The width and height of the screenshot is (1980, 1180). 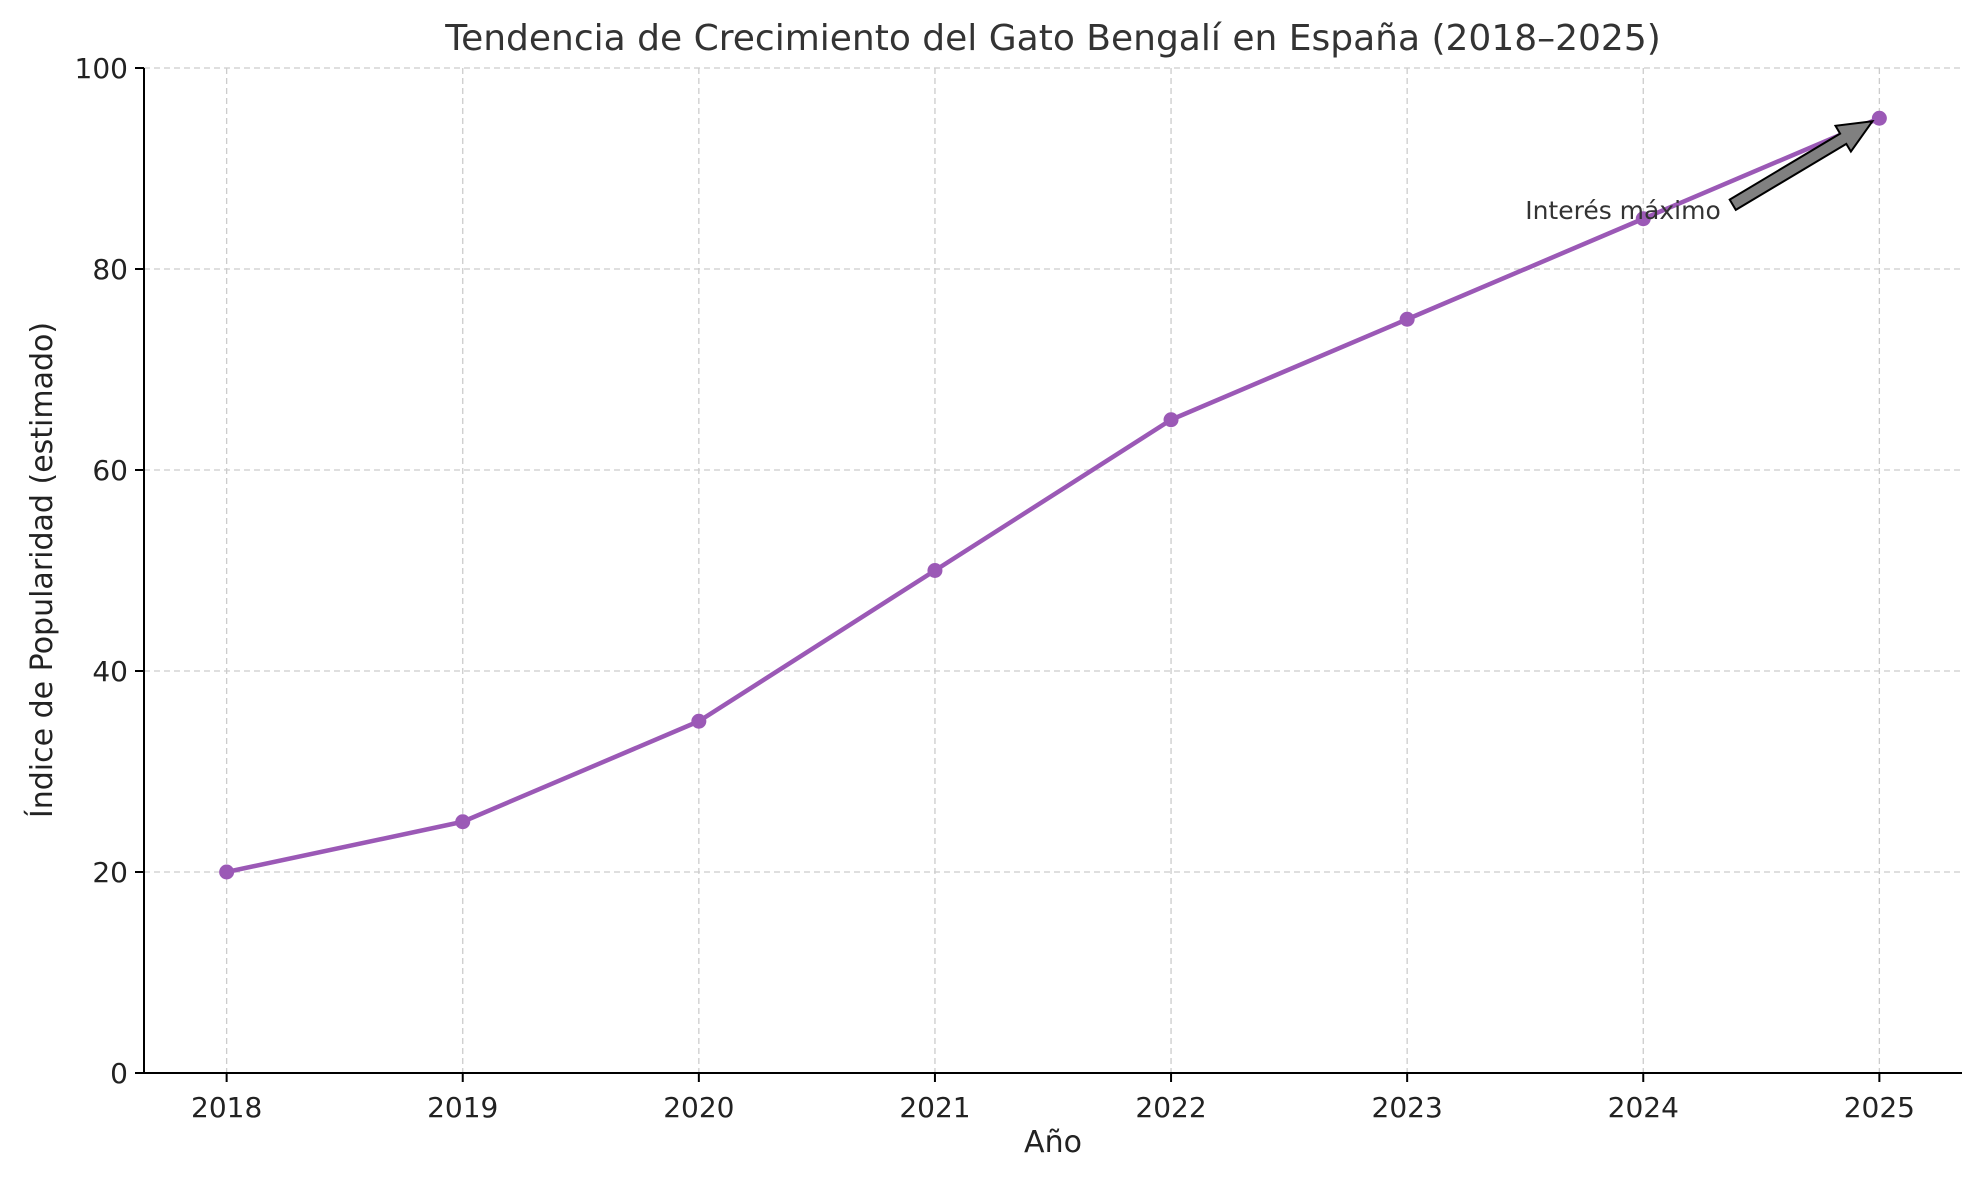 What do you see at coordinates (42, 570) in the screenshot?
I see `y-axis-label: Índice de Popularidad (estimado)` at bounding box center [42, 570].